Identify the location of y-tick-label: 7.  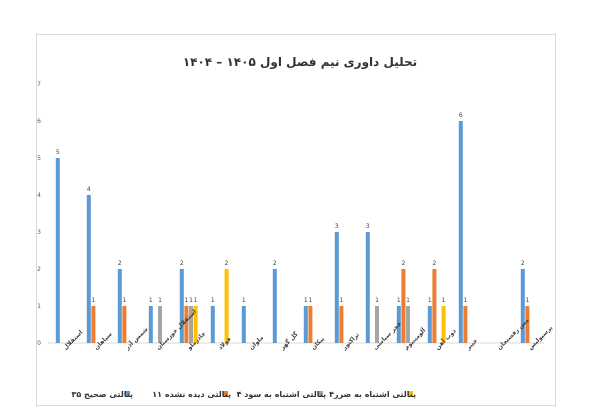
(39, 84).